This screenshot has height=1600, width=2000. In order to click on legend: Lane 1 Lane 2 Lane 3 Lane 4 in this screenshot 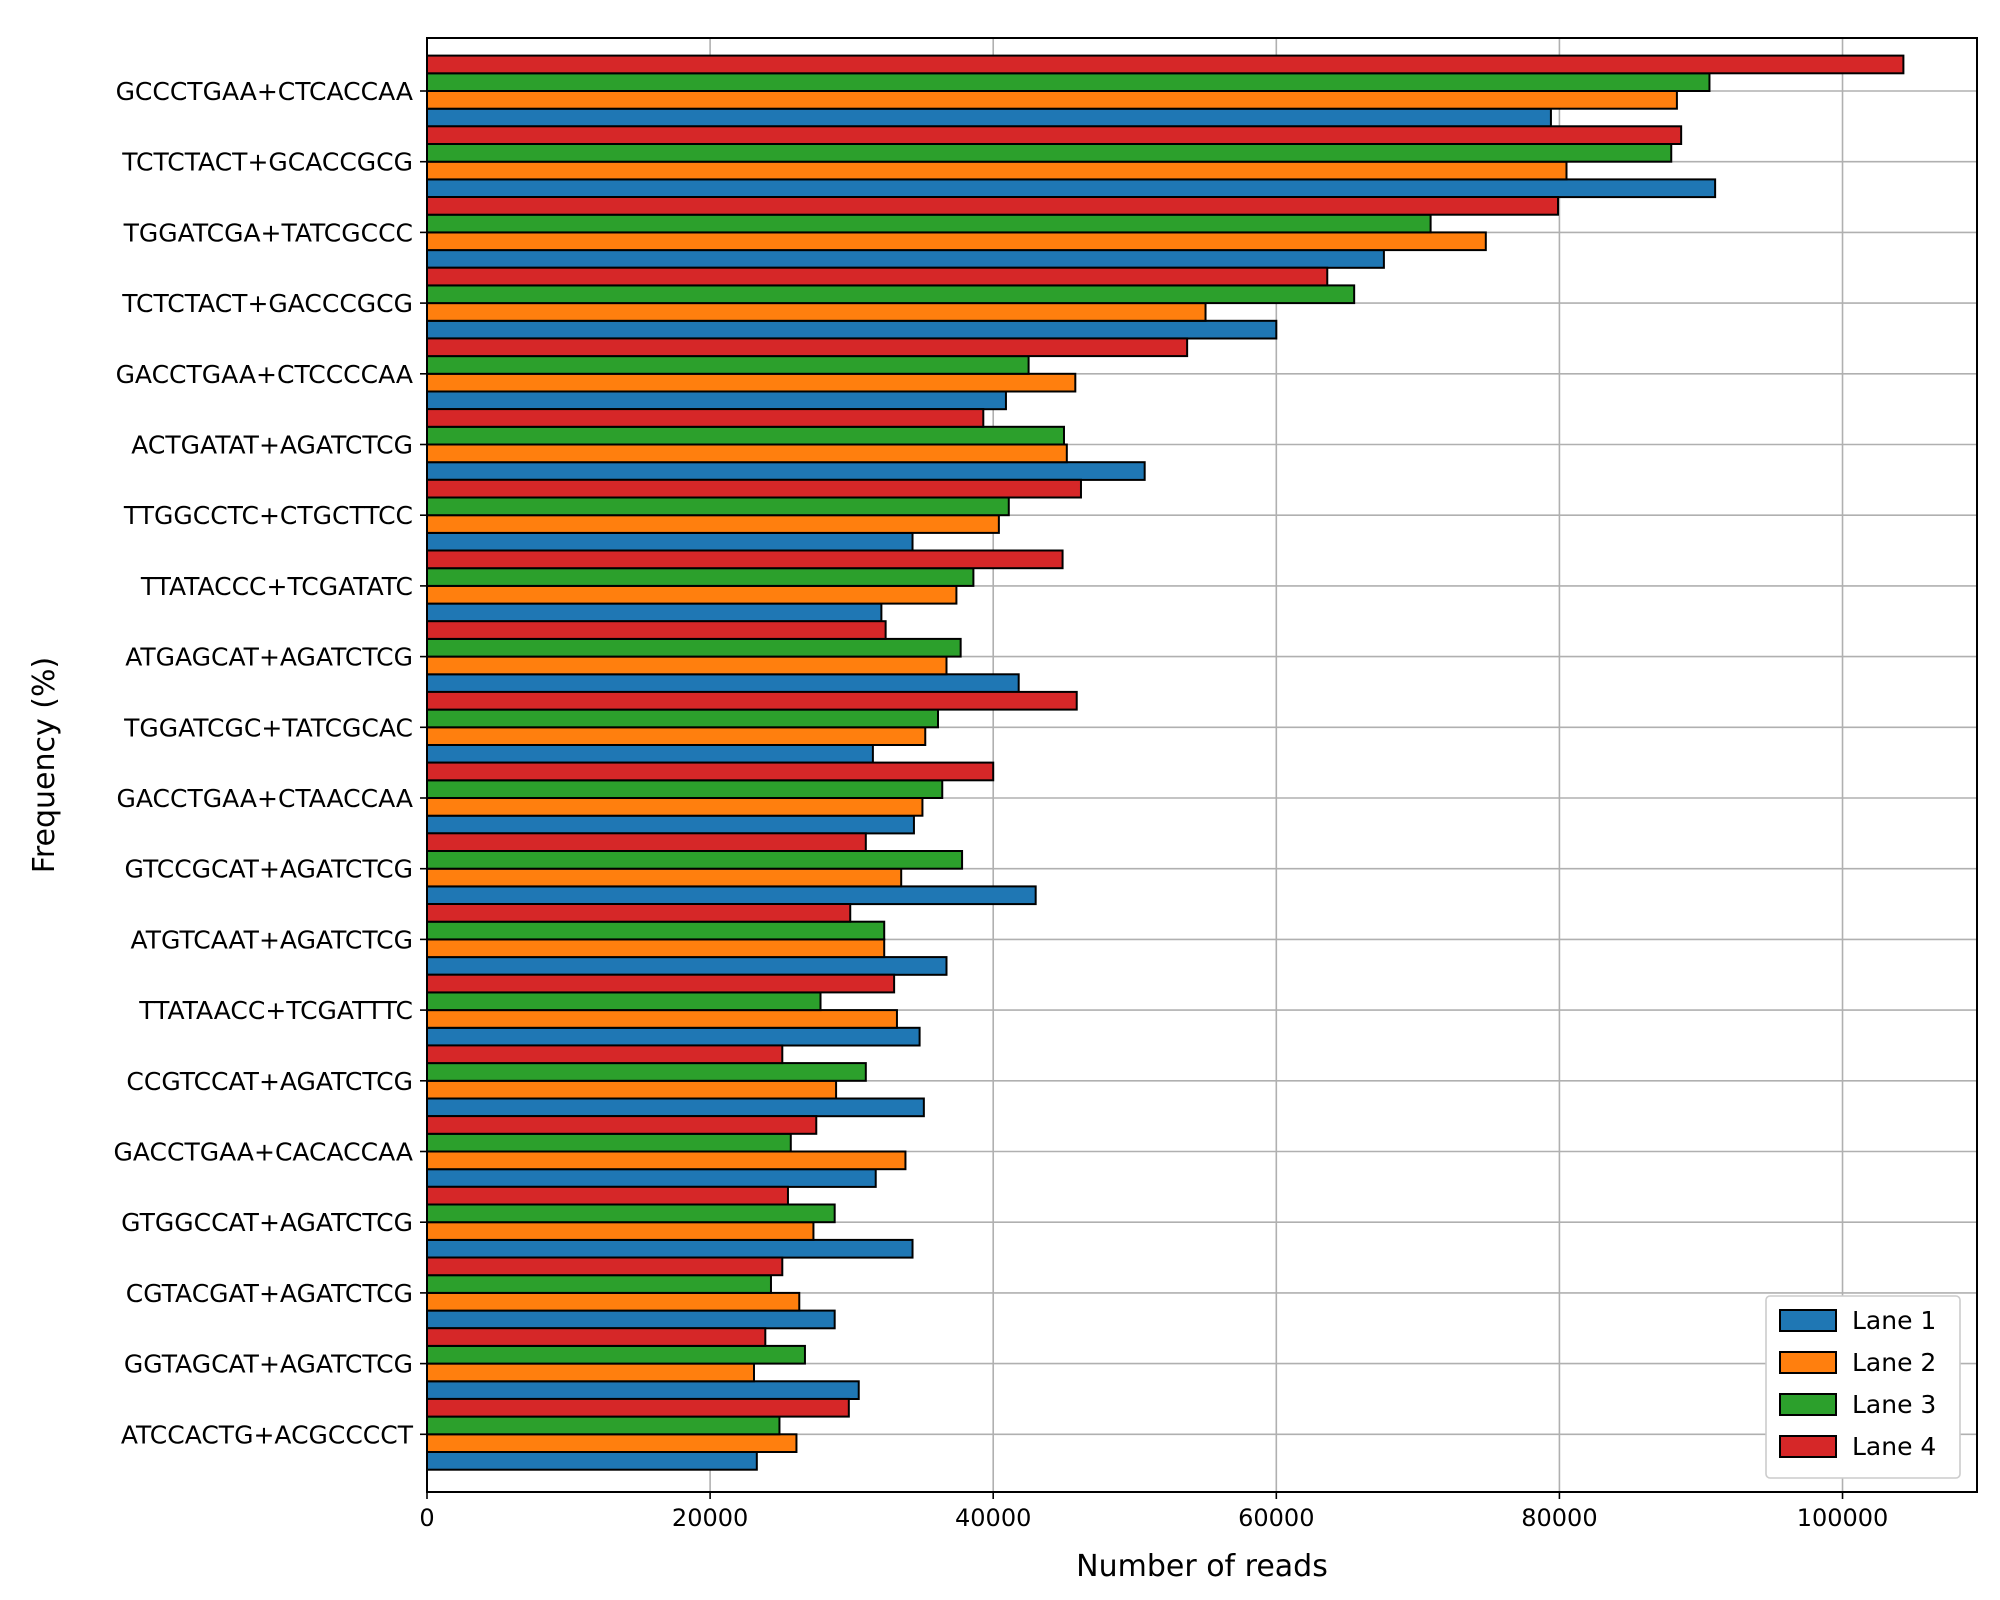, I will do `click(1863, 1387)`.